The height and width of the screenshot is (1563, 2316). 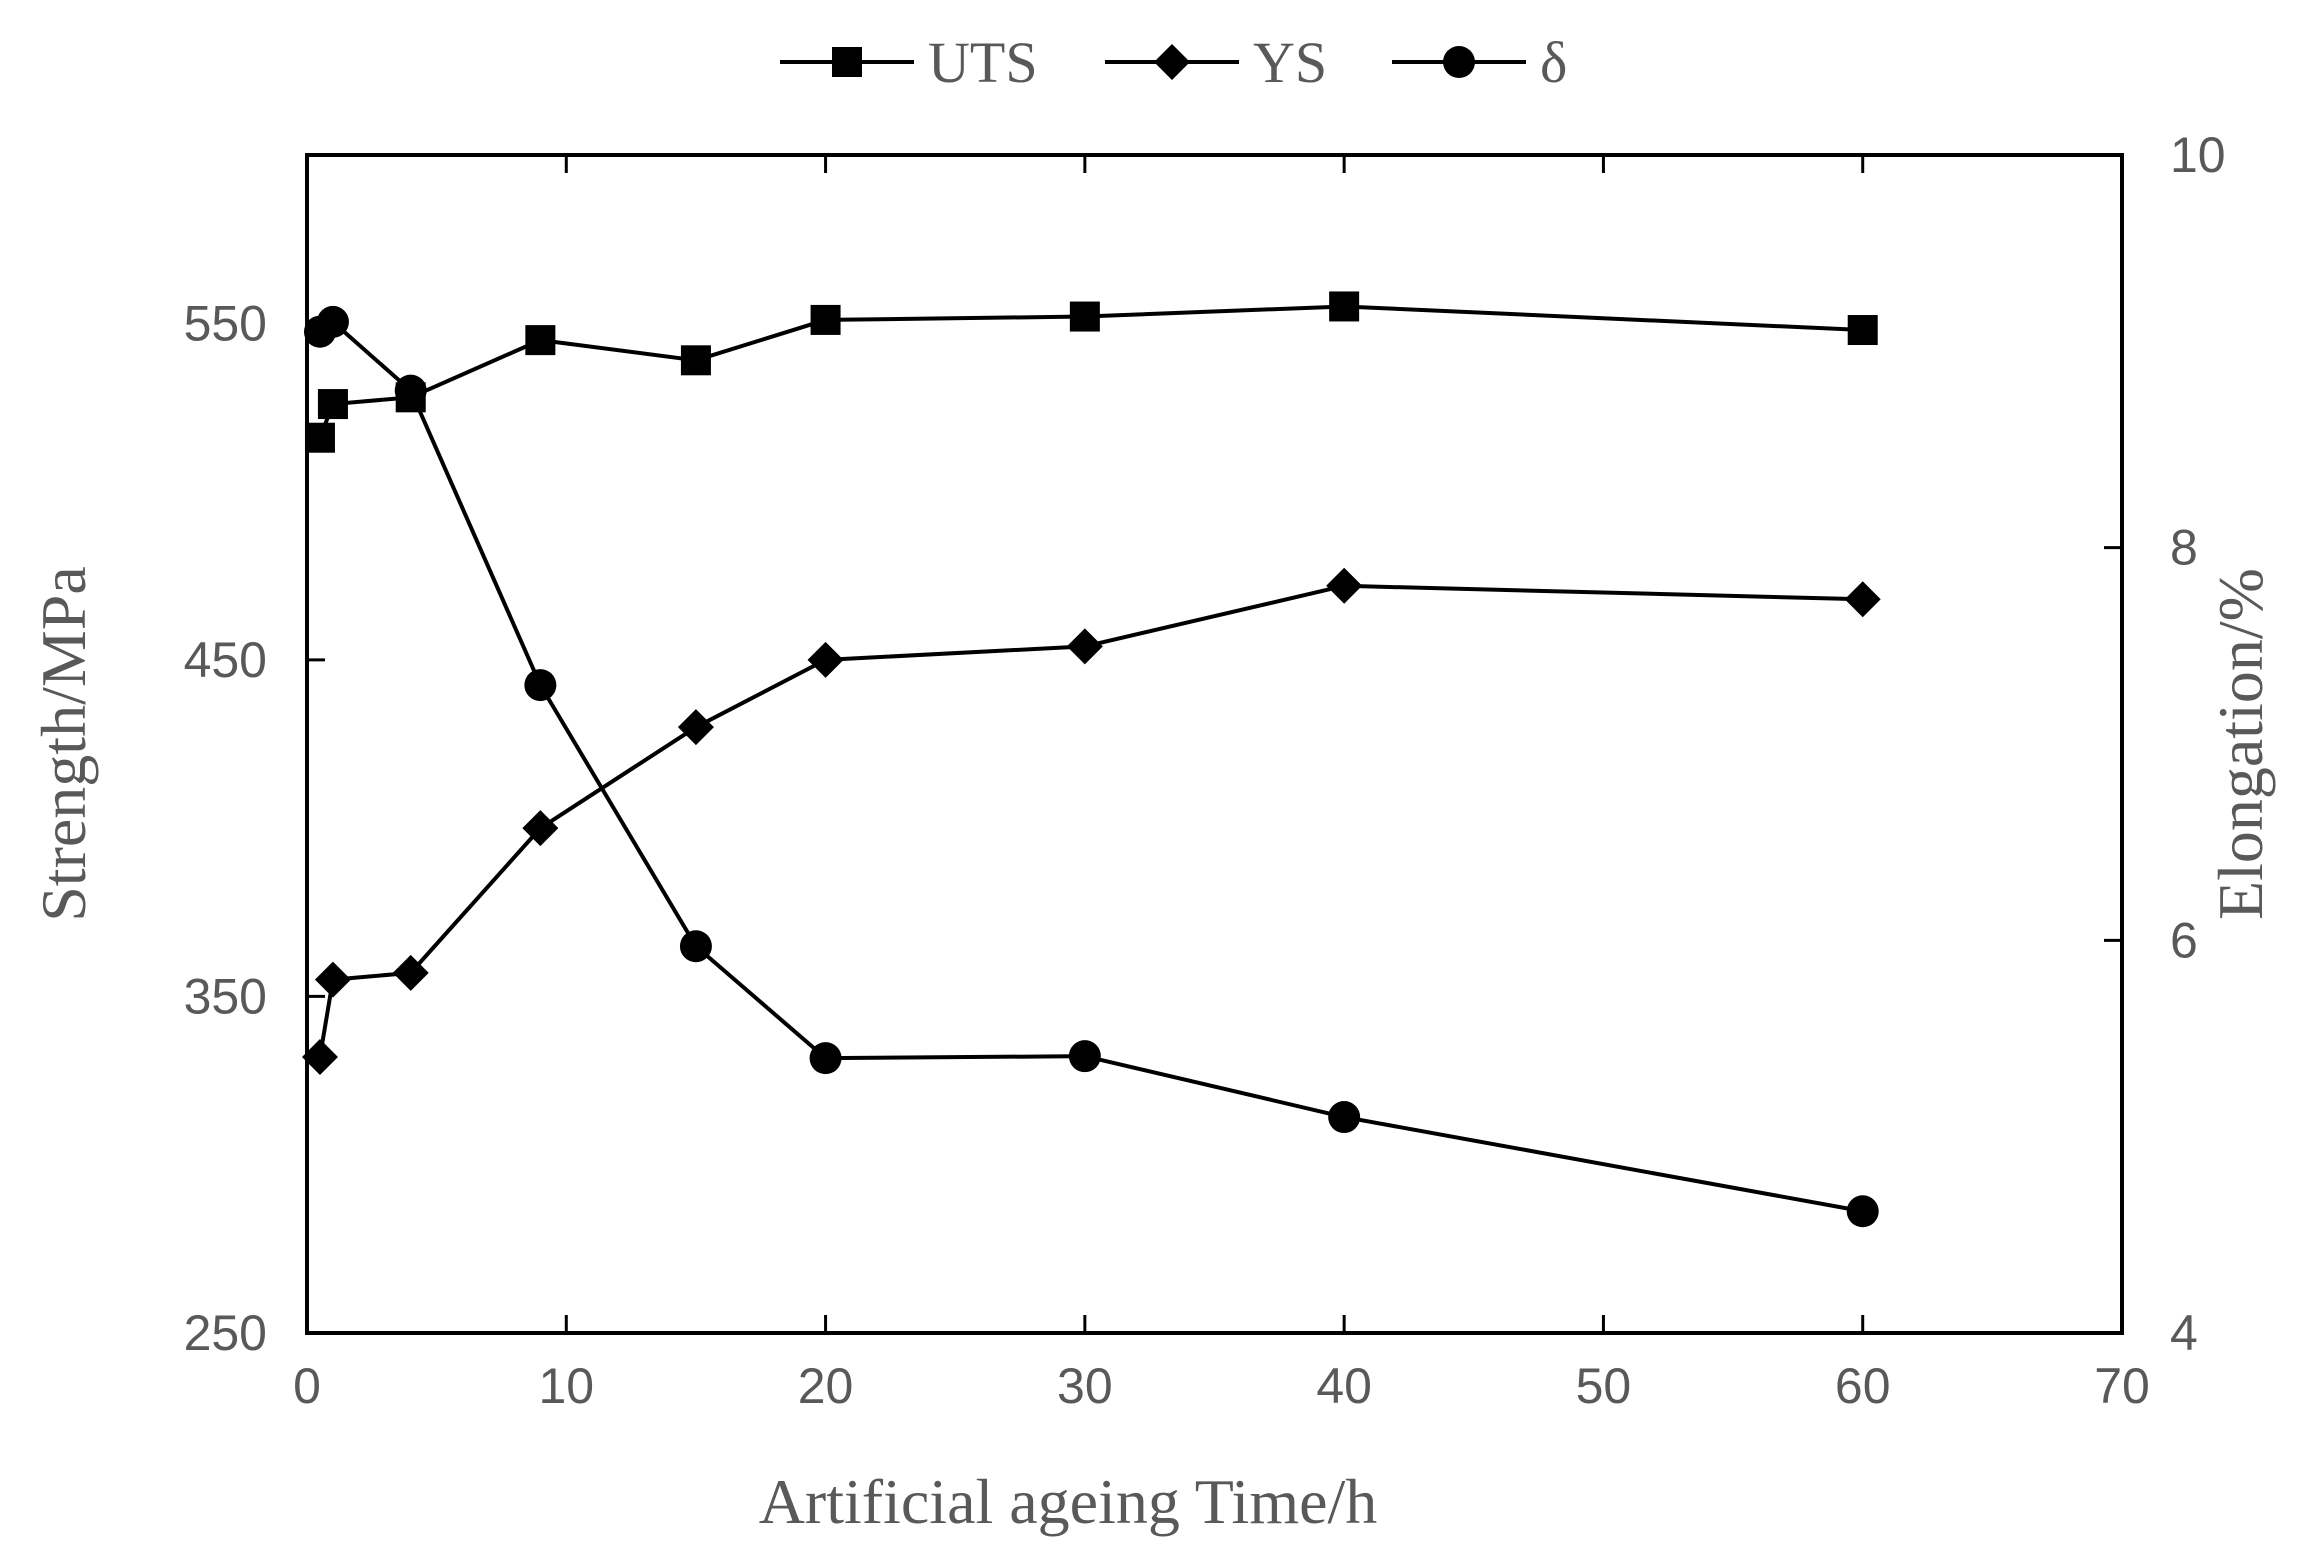 I want to click on legend: UTS YS δ, so click(x=1173, y=62).